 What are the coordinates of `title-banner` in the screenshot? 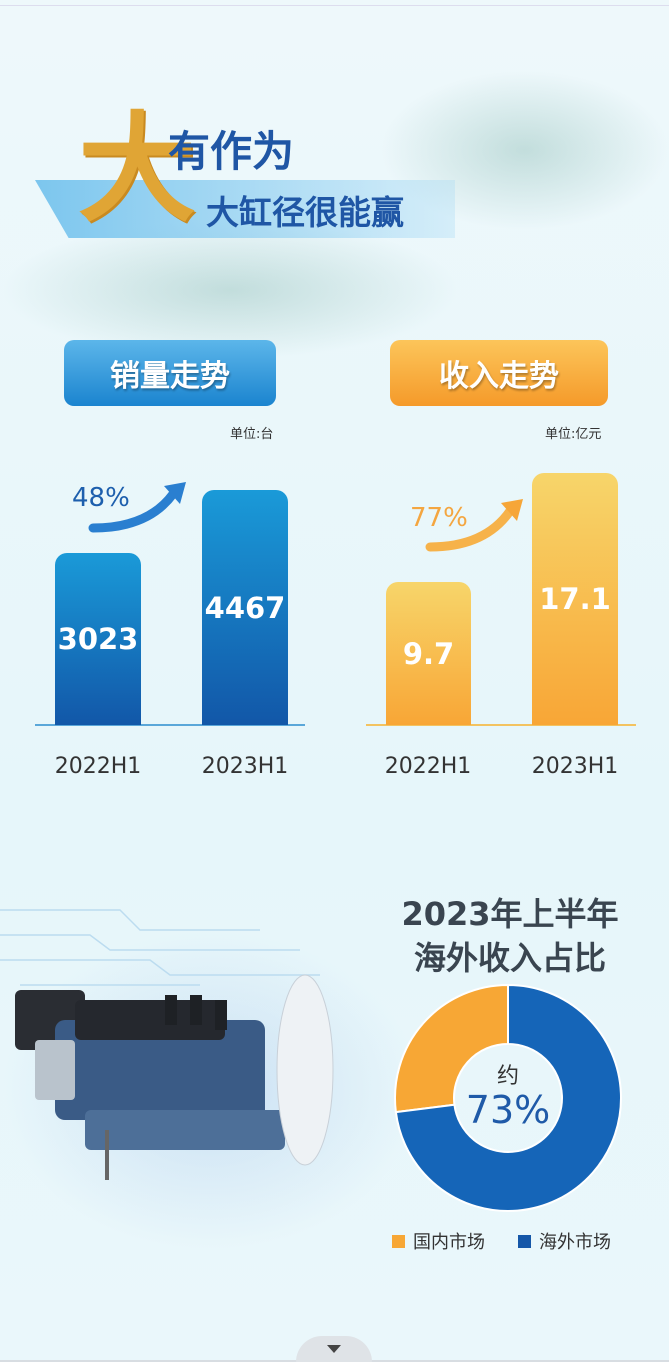 It's located at (245, 209).